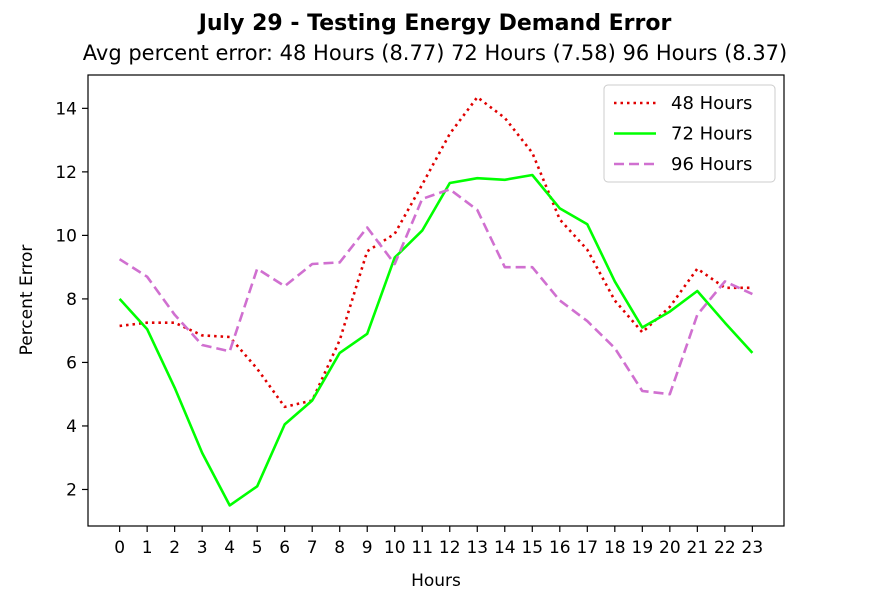  I want to click on legend-label: 96 Hours, so click(711, 164).